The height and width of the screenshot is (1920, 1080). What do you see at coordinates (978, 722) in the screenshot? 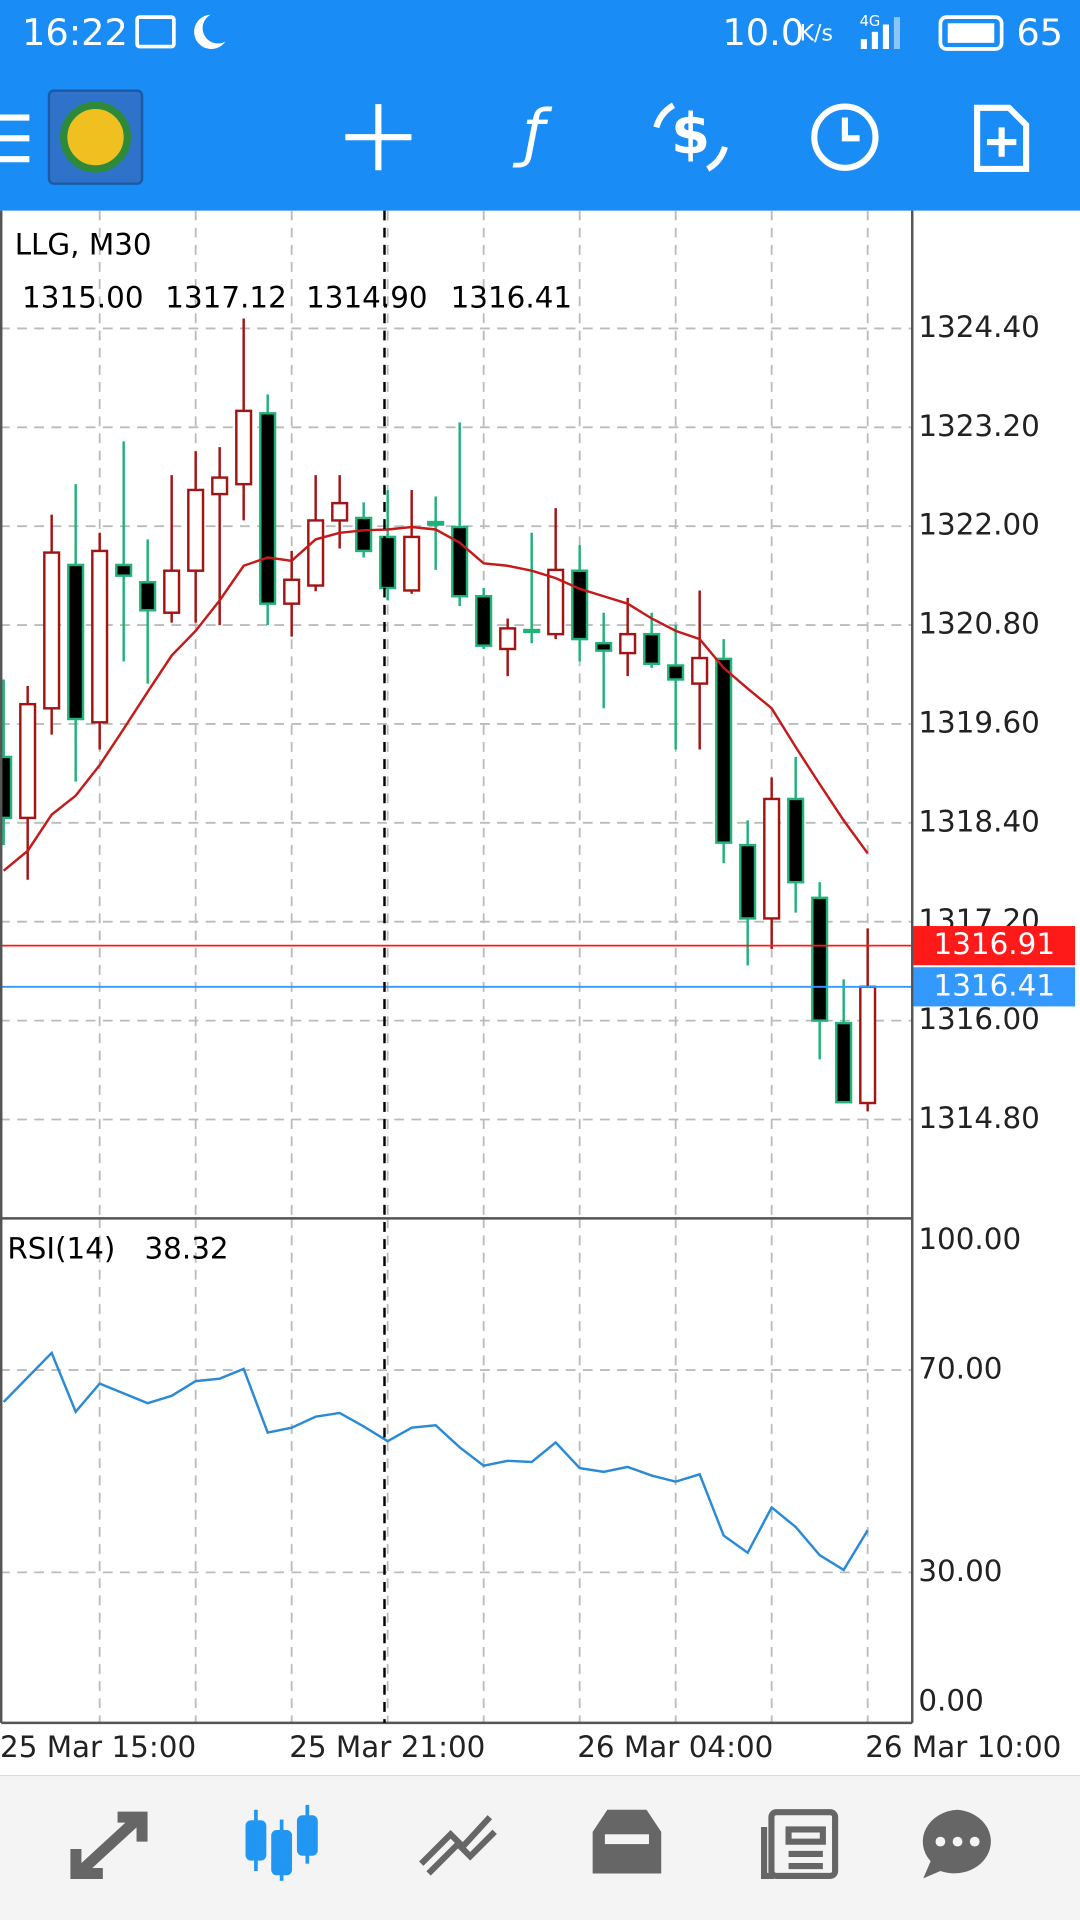
I see `y-tick-label: 1319.60` at bounding box center [978, 722].